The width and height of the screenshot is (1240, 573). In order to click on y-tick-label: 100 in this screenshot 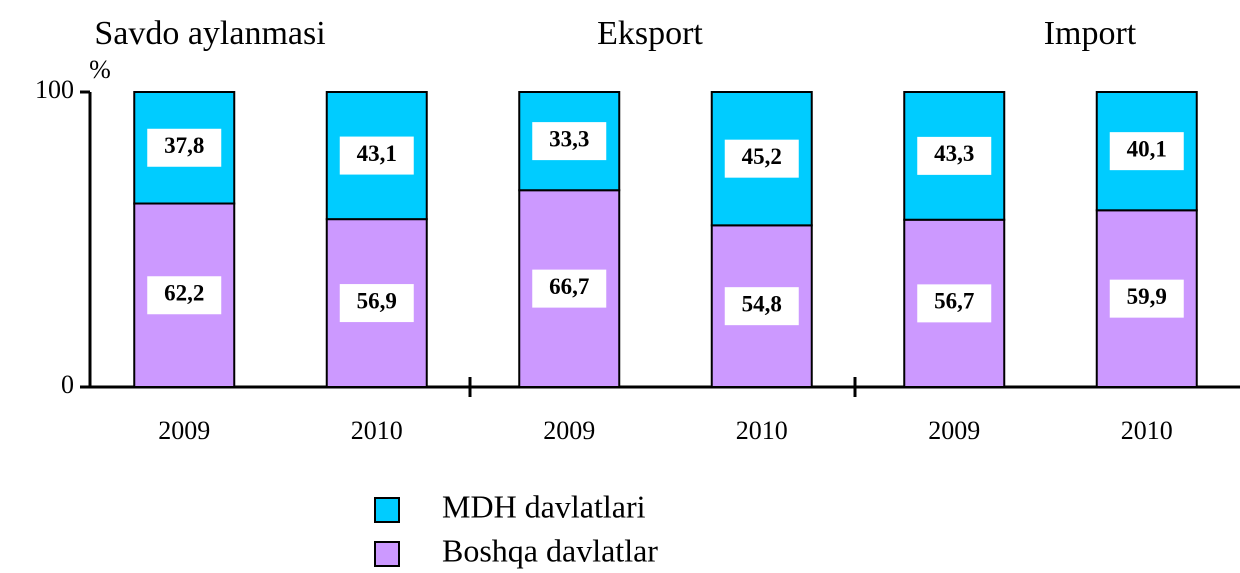, I will do `click(54, 89)`.